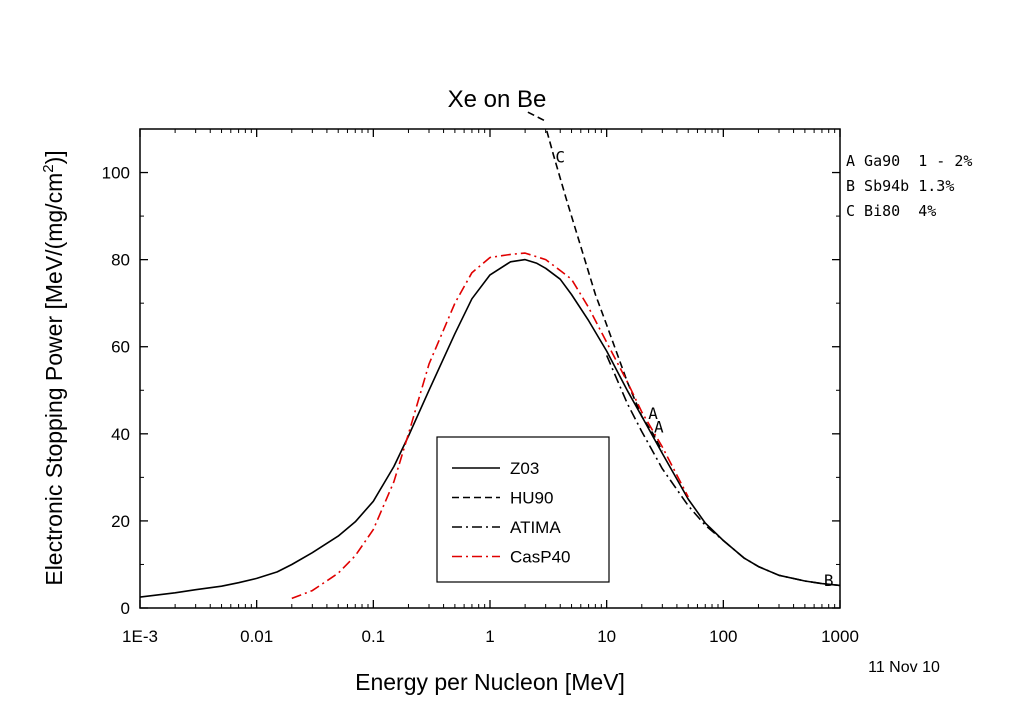  Describe the element at coordinates (904, 667) in the screenshot. I see `date-stamp: 11 Nov 10` at that location.